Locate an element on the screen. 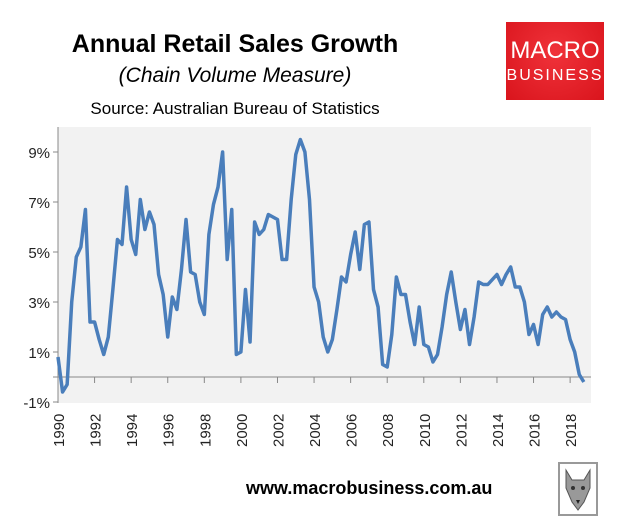 Image resolution: width=619 pixels, height=524 pixels. y-tick-label: -1% is located at coordinates (36, 403).